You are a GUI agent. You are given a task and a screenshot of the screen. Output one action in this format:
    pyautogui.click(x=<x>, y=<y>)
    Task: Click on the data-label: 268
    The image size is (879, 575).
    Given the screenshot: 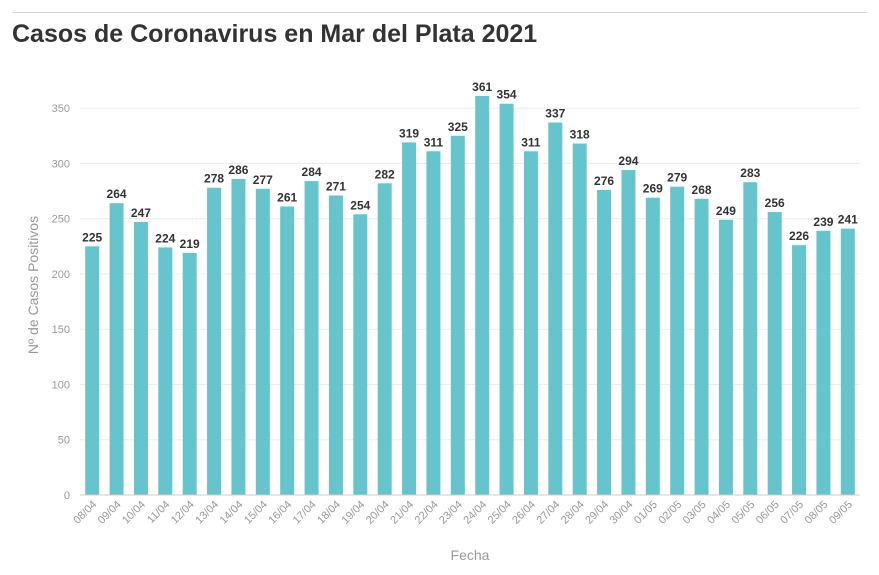 What is the action you would take?
    pyautogui.click(x=702, y=190)
    